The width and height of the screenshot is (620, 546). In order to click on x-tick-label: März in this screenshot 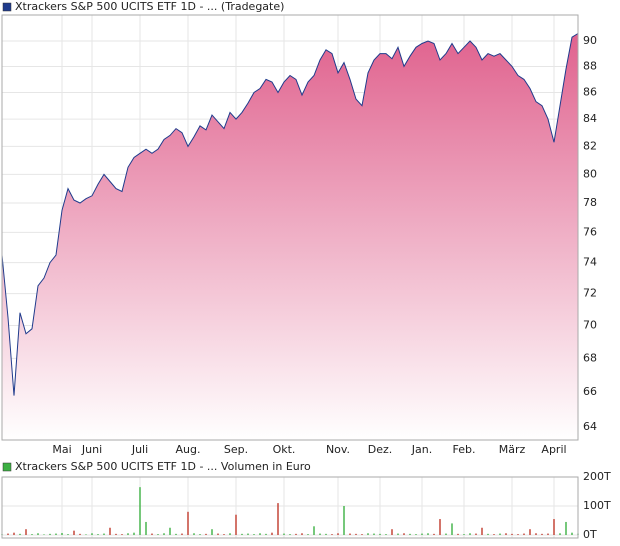, I will do `click(512, 449)`.